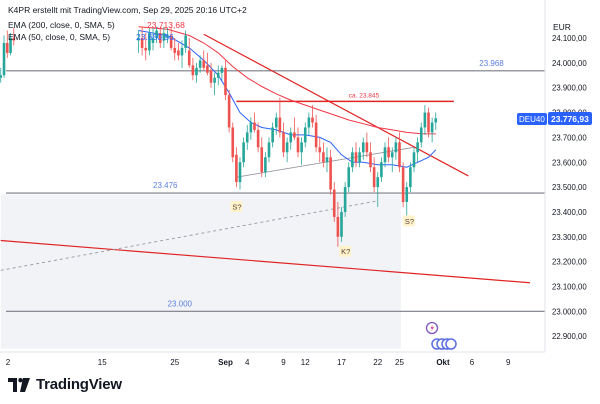  I want to click on x-tick-label-6: 12, so click(305, 362).